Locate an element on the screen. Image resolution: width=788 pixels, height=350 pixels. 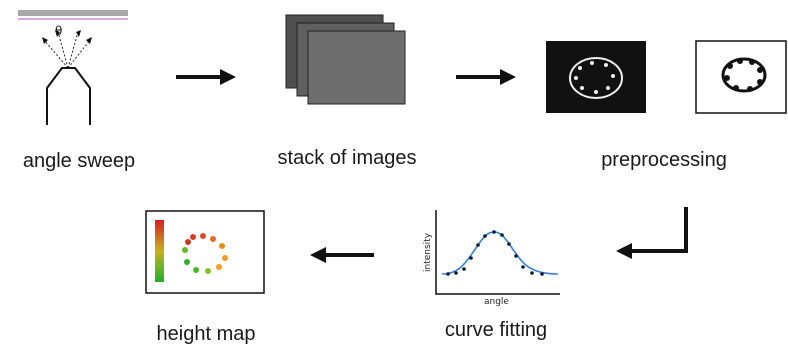
curve-fitting-plot: intensity angle is located at coordinates (491, 258).